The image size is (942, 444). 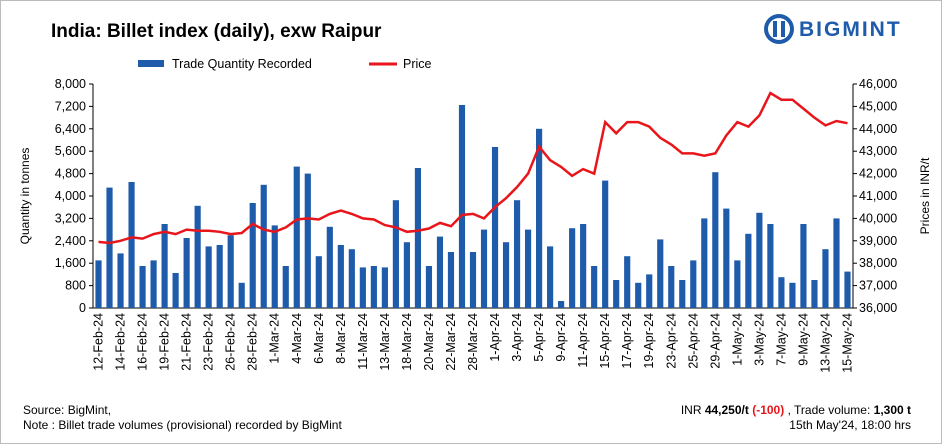 I want to click on x-tick-label: 19-Apr-24, so click(x=649, y=341).